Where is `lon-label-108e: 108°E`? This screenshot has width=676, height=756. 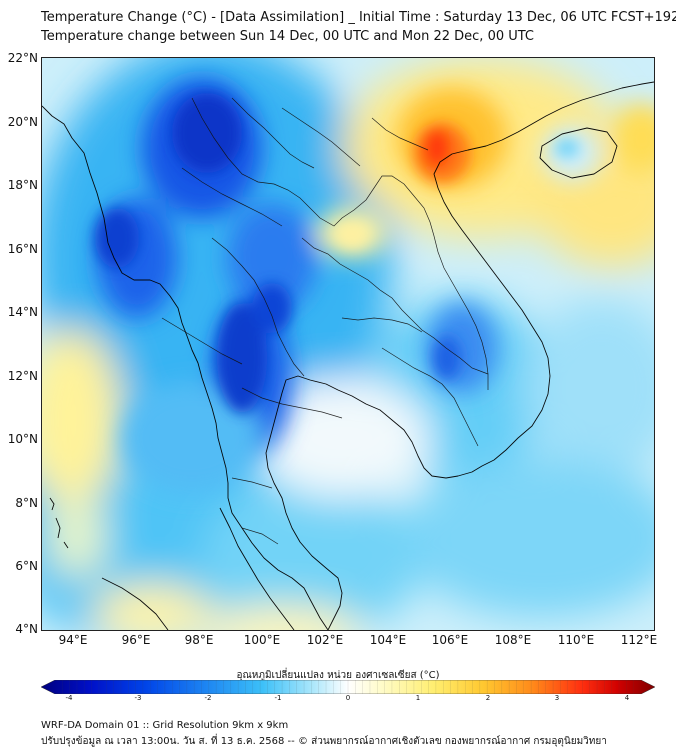 lon-label-108e: 108°E is located at coordinates (513, 640).